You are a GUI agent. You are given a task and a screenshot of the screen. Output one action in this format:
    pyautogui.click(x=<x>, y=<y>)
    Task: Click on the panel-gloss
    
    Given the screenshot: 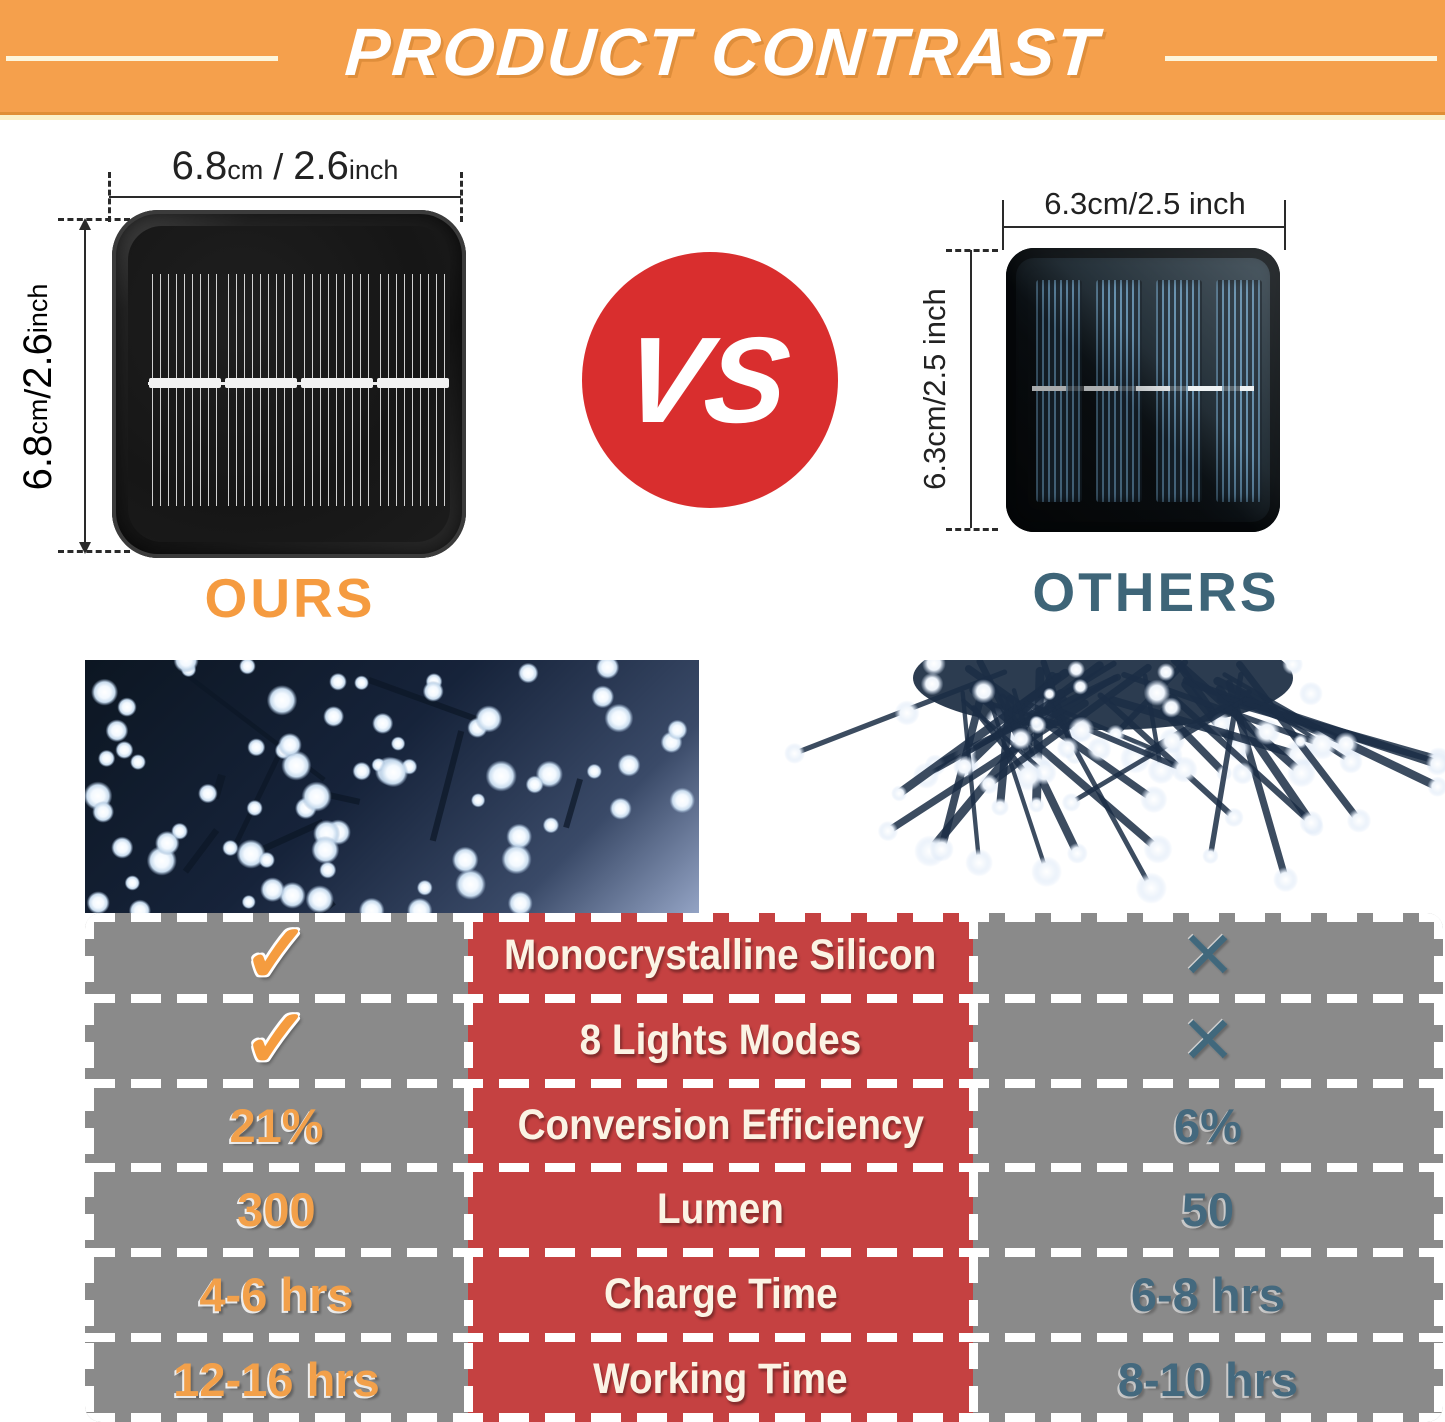 What is the action you would take?
    pyautogui.click(x=1143, y=390)
    